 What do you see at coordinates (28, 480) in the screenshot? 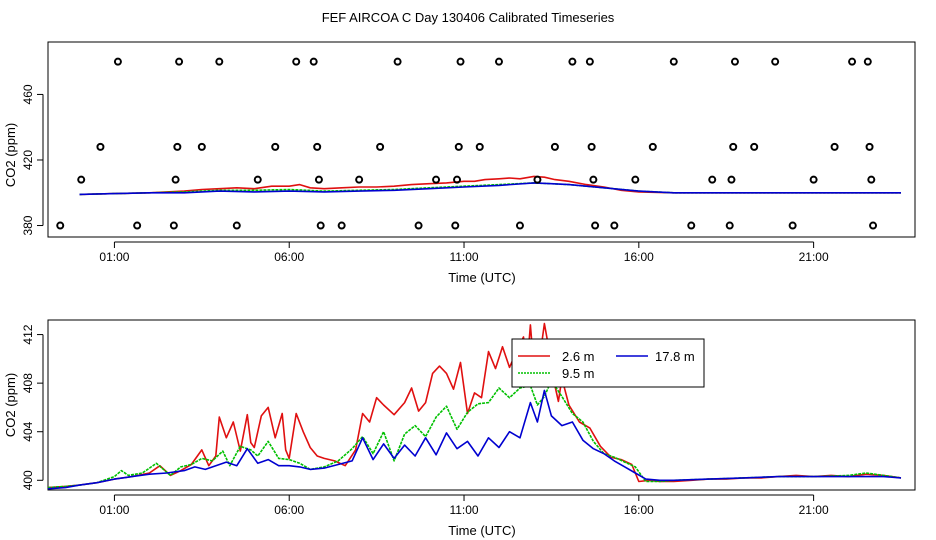
I see `y-tick-label: 400` at bounding box center [28, 480].